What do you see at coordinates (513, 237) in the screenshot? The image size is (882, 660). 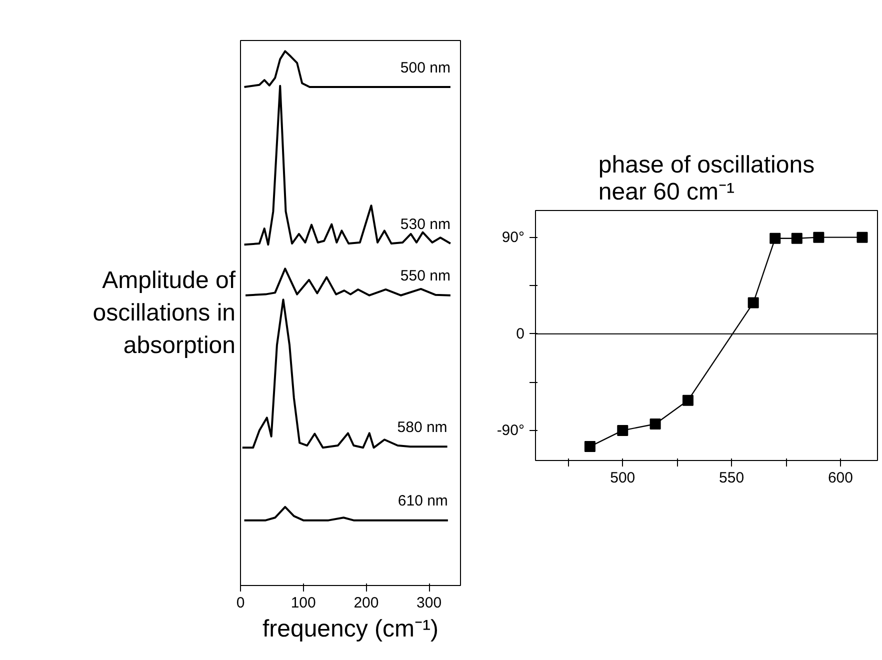 I see `y-tick-label: 90°` at bounding box center [513, 237].